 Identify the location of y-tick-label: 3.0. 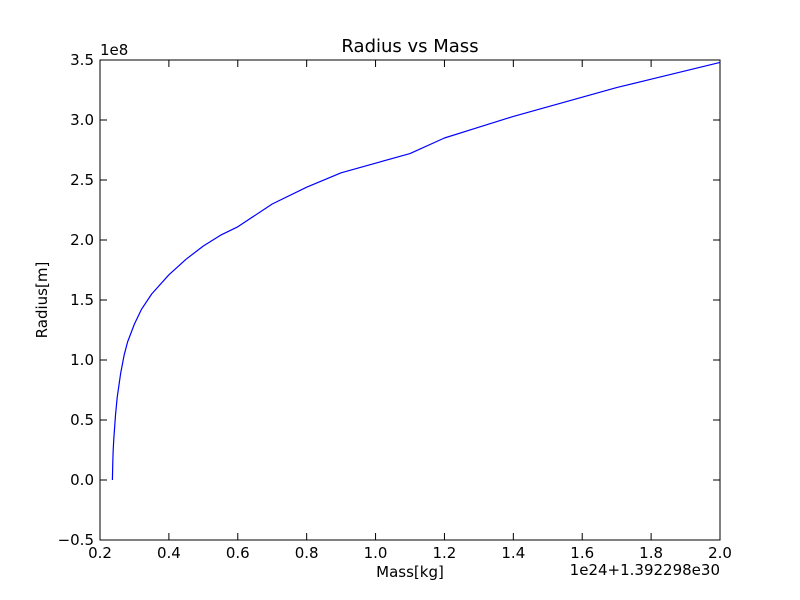
(82, 120).